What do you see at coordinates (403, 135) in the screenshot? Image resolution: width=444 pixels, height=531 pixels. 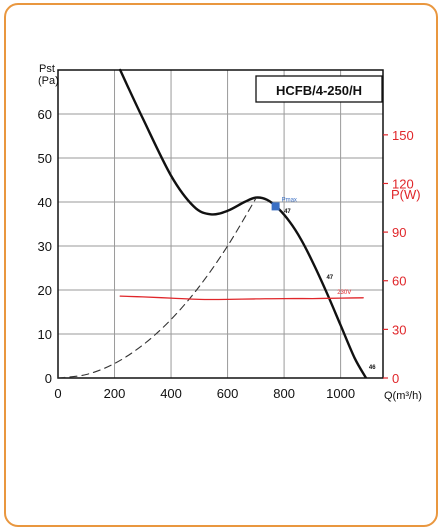 I see `y-right-tick-label: 150` at bounding box center [403, 135].